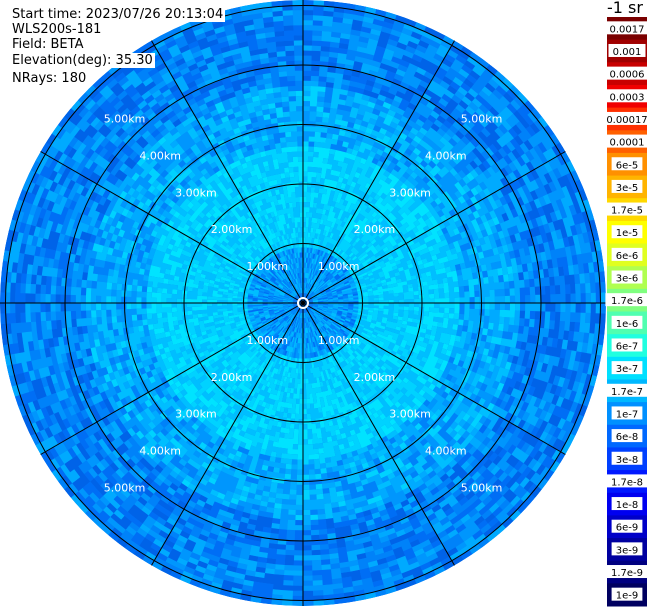 The height and width of the screenshot is (607, 647). What do you see at coordinates (119, 14) in the screenshot?
I see `start-time: Start time: 2023/07/26 20:13:04` at bounding box center [119, 14].